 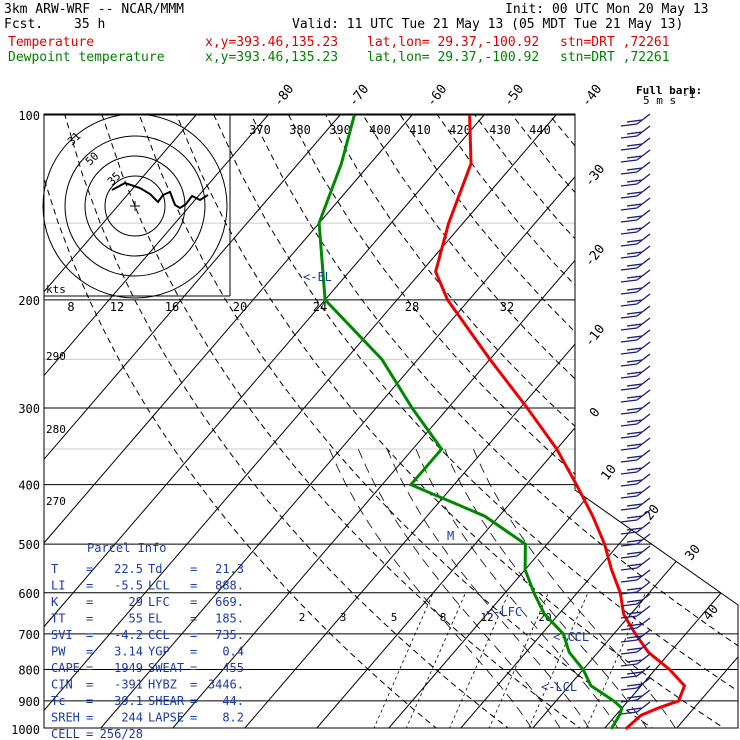 What do you see at coordinates (128, 569) in the screenshot?
I see `parcel-value-0: 22.5` at bounding box center [128, 569].